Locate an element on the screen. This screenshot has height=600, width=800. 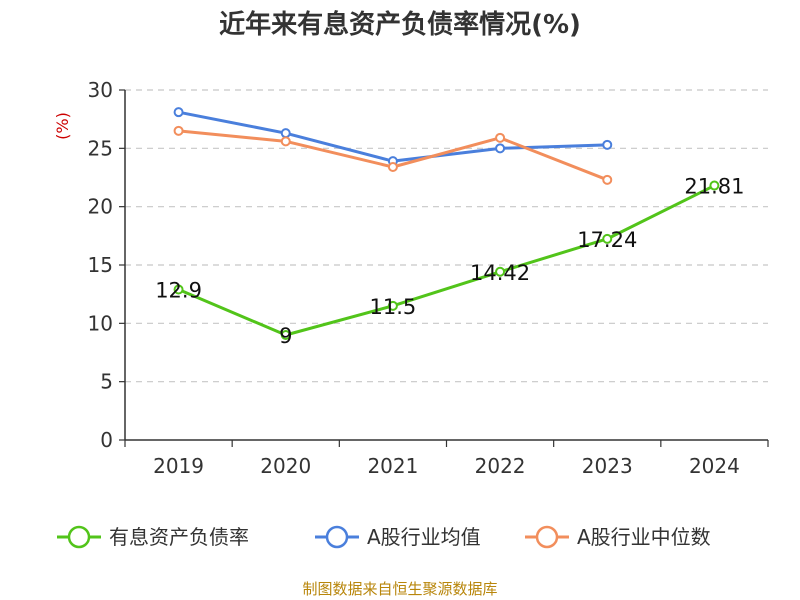
legend-item: A股行业中位数 is located at coordinates (618, 537).